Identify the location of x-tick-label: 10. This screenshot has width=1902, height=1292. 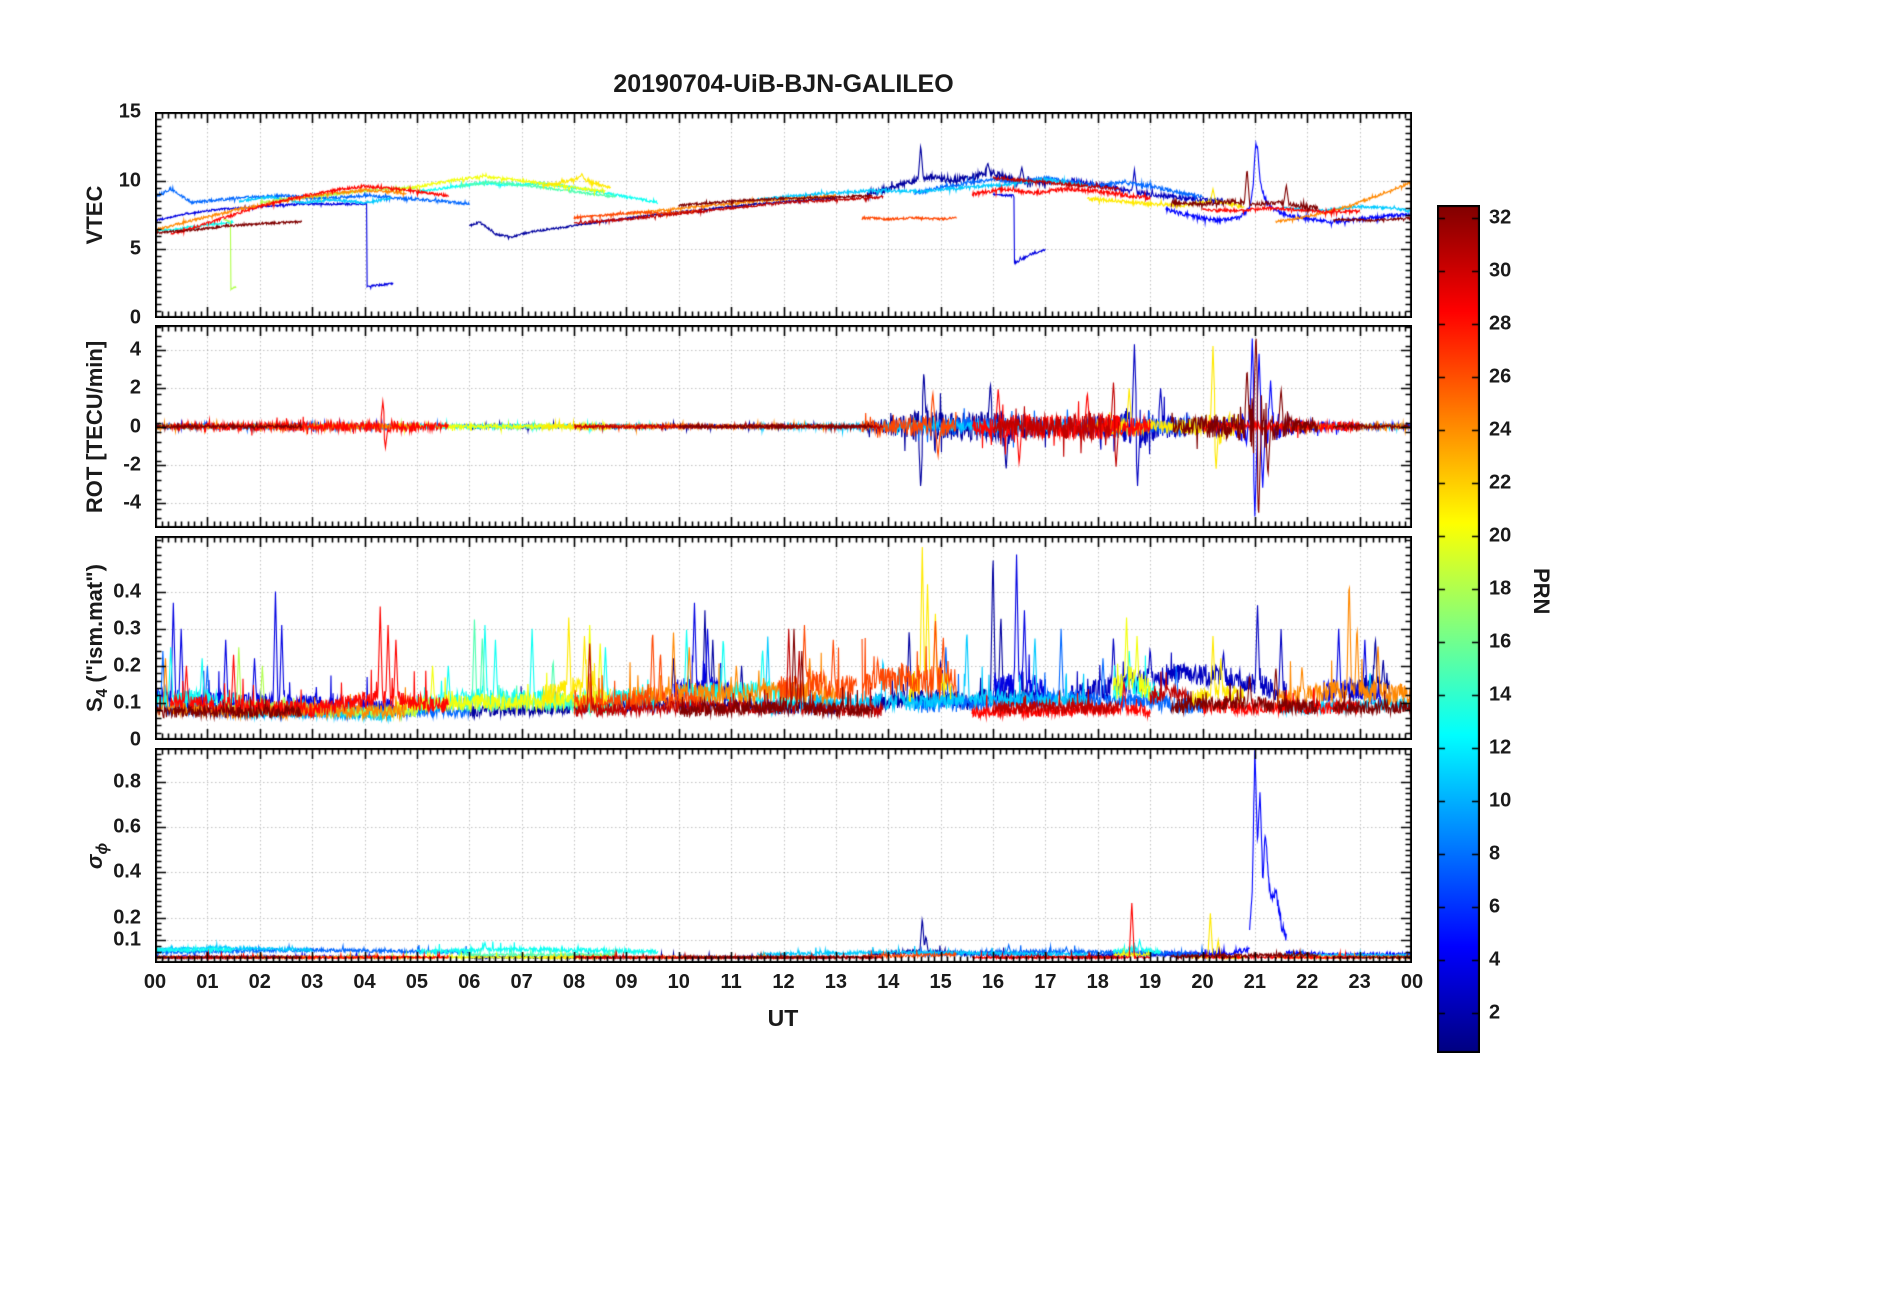
(678, 982).